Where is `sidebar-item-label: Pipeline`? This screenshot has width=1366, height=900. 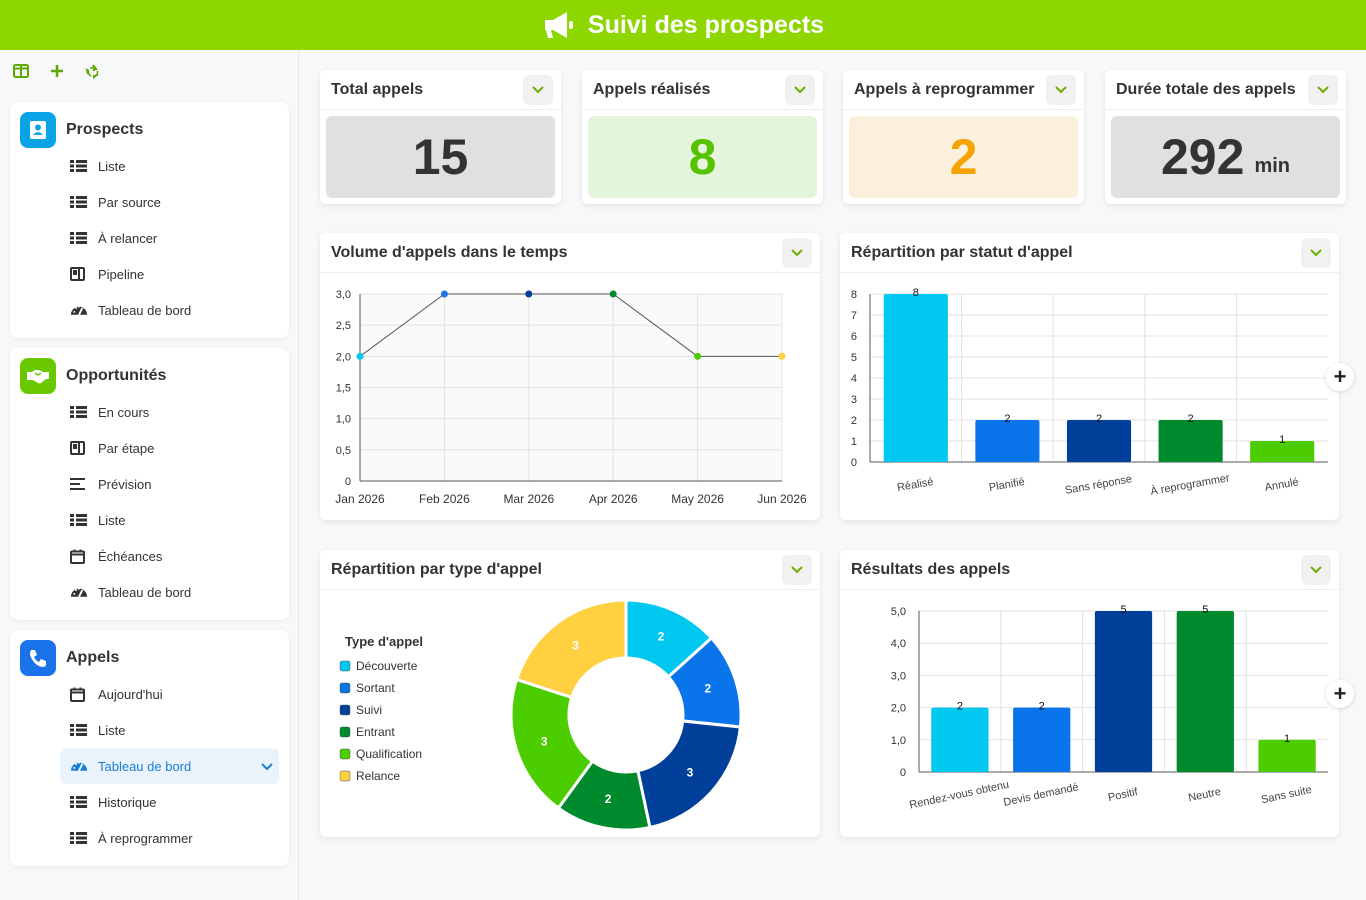
sidebar-item-label: Pipeline is located at coordinates (121, 274).